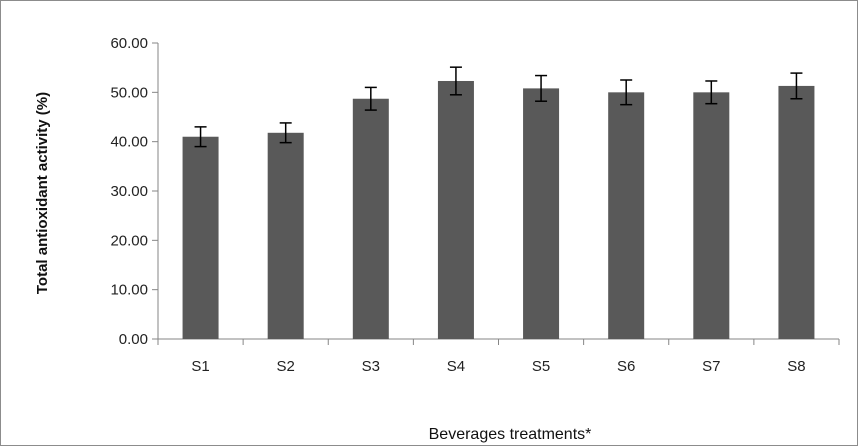 Image resolution: width=858 pixels, height=446 pixels. What do you see at coordinates (133, 339) in the screenshot?
I see `y-tick-label: 0.00` at bounding box center [133, 339].